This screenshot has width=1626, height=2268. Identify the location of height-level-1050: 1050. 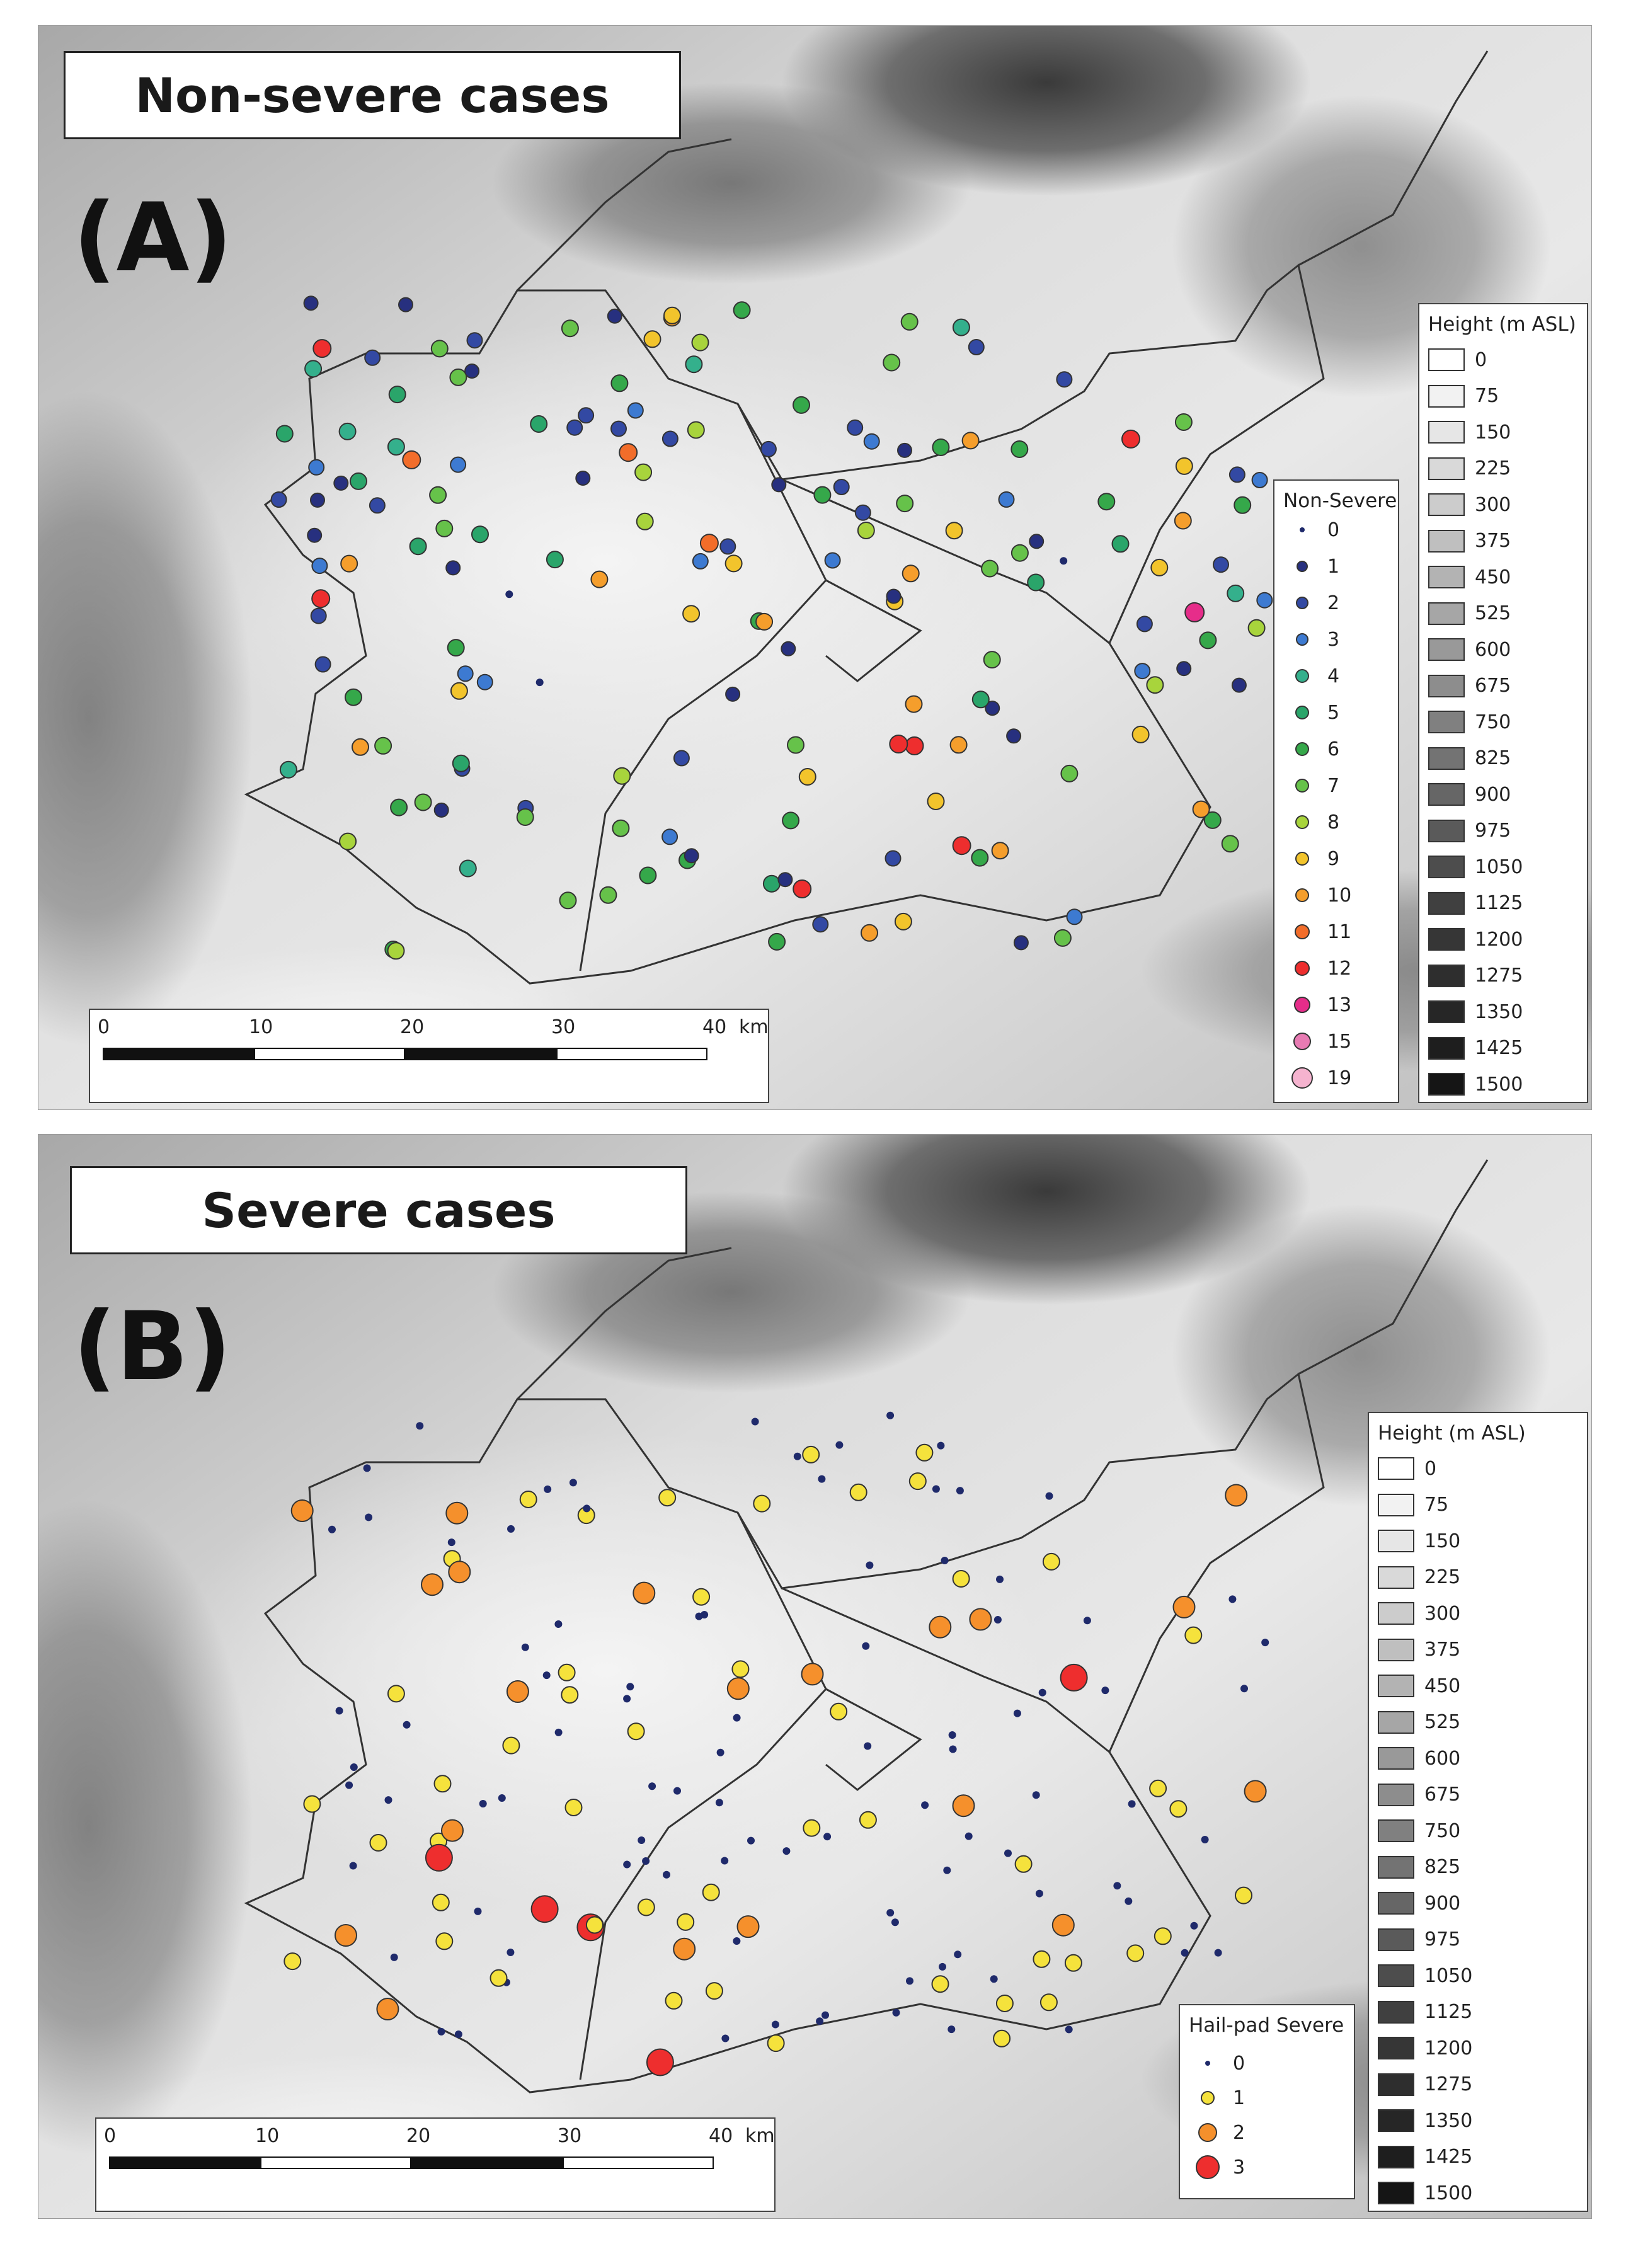
(1420, 1976).